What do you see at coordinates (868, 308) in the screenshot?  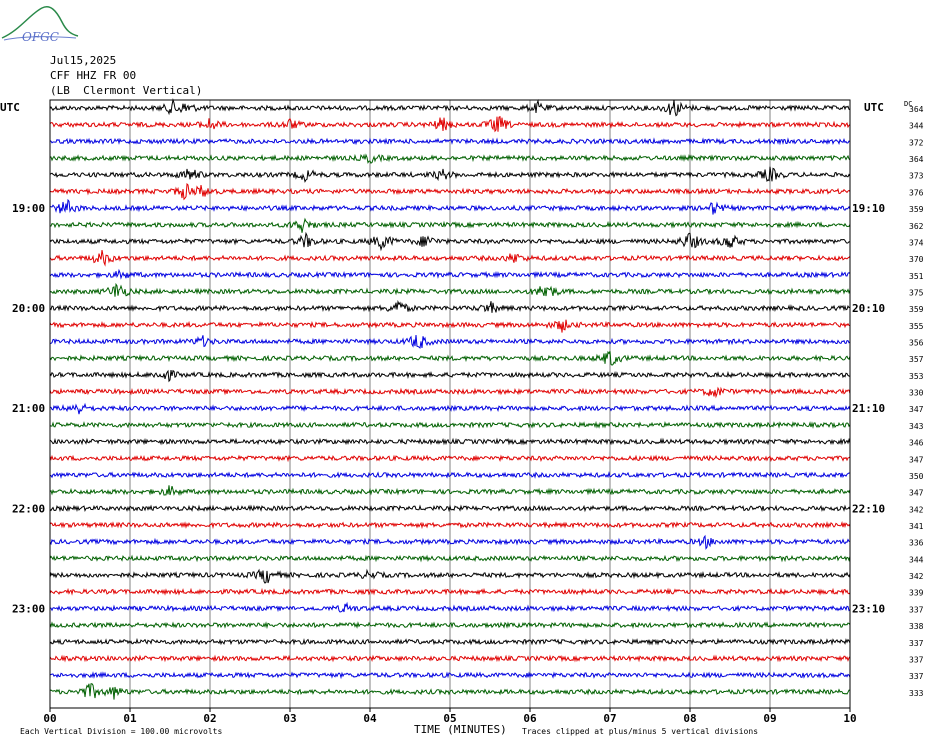 I see `right-time-label: 20:10` at bounding box center [868, 308].